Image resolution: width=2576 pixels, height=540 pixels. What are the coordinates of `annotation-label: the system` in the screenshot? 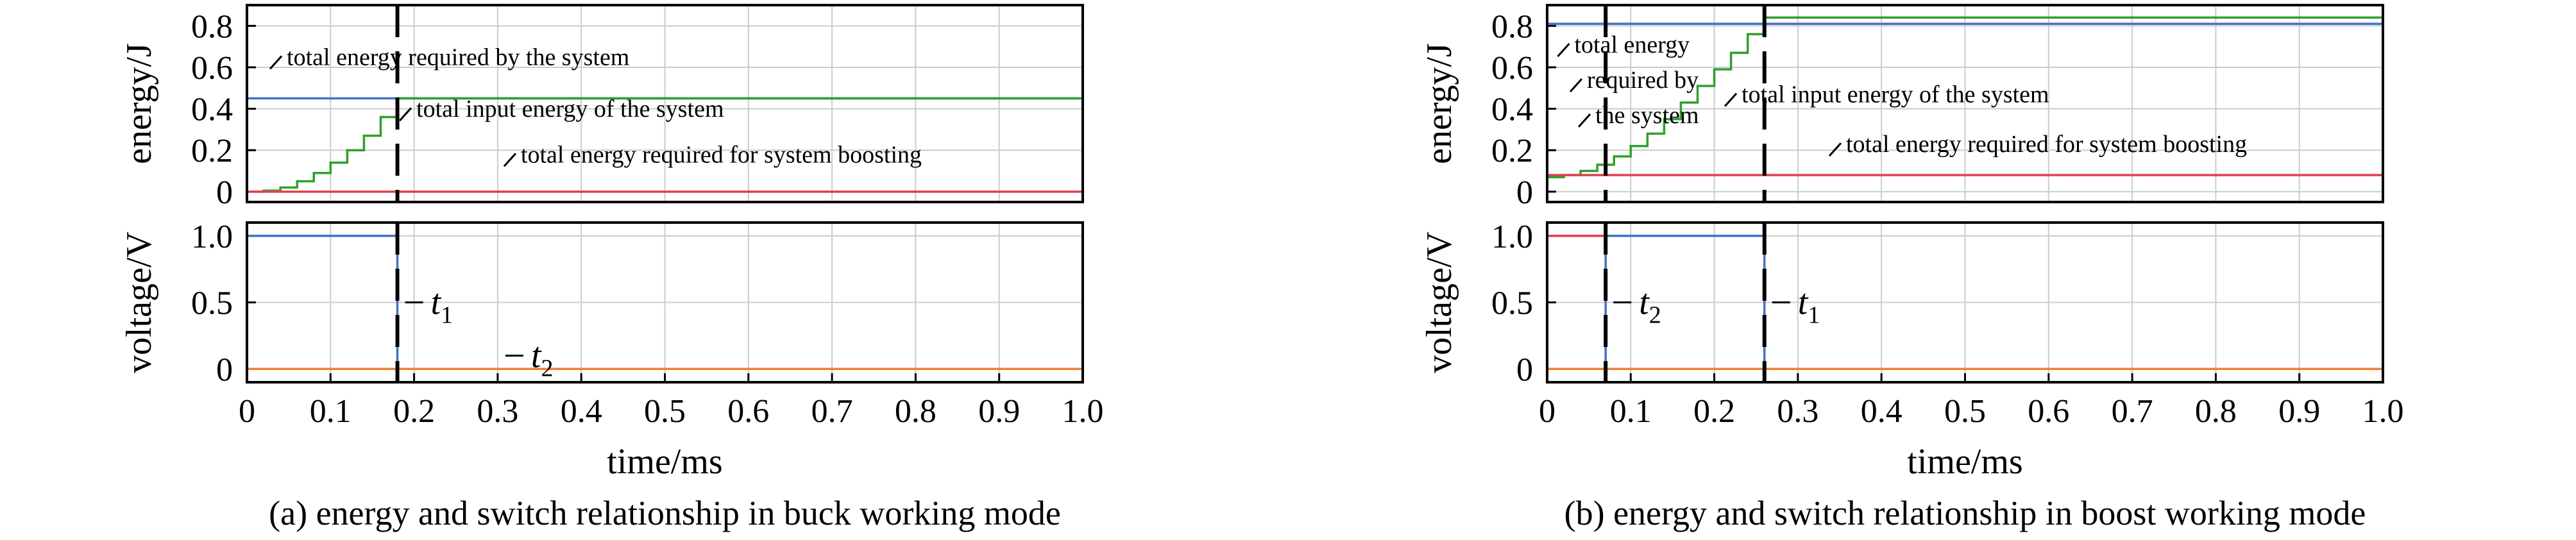 It's located at (1647, 116).